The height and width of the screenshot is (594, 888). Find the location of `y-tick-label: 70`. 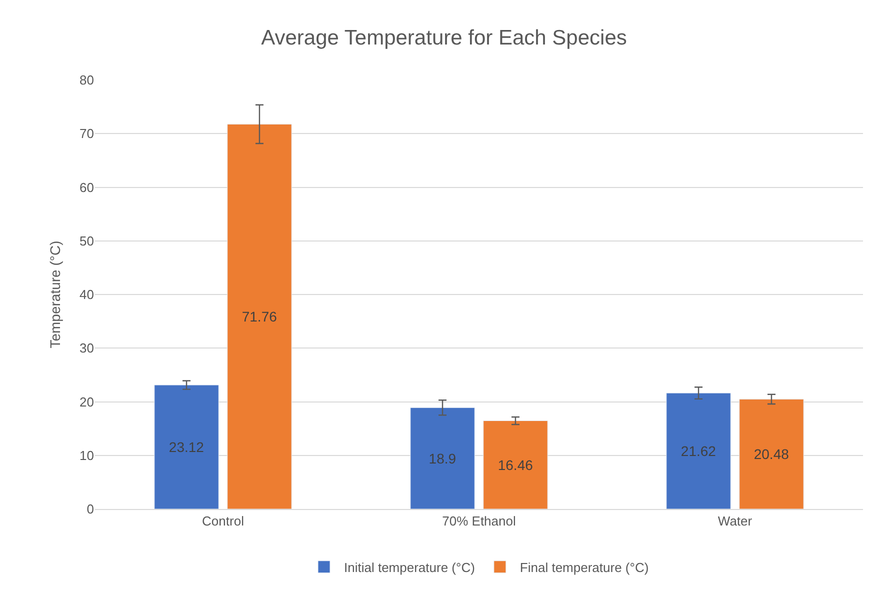

y-tick-label: 70 is located at coordinates (87, 134).